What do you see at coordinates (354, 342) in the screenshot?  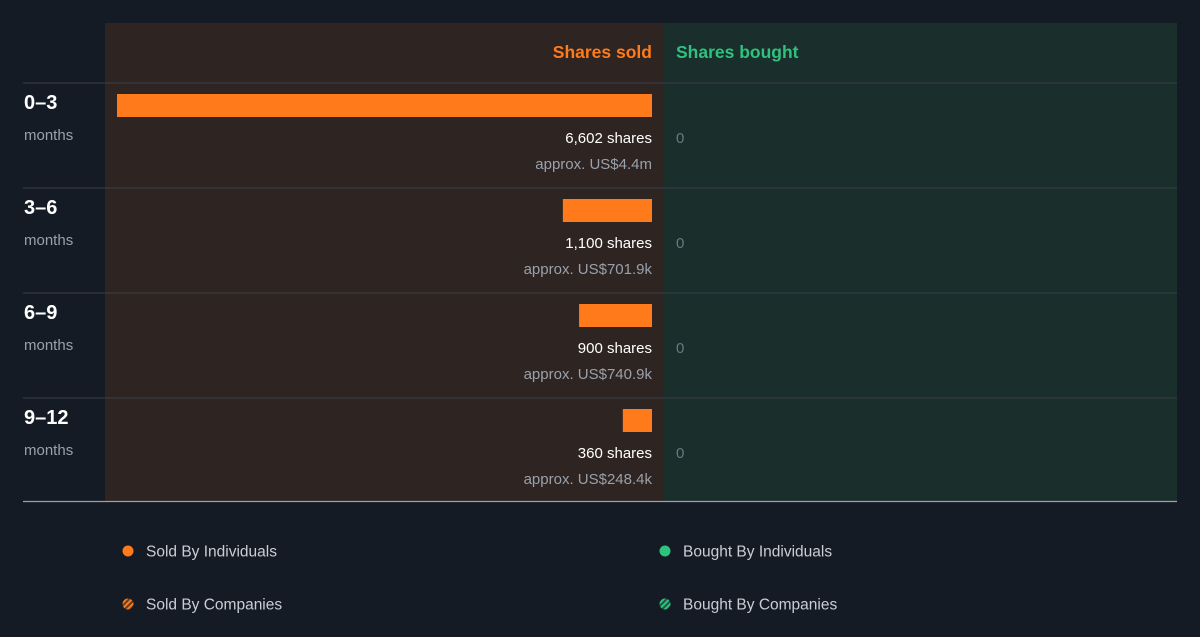 I see `table-row: 6–9 months 900 shares approx. US$740.9k 0` at bounding box center [354, 342].